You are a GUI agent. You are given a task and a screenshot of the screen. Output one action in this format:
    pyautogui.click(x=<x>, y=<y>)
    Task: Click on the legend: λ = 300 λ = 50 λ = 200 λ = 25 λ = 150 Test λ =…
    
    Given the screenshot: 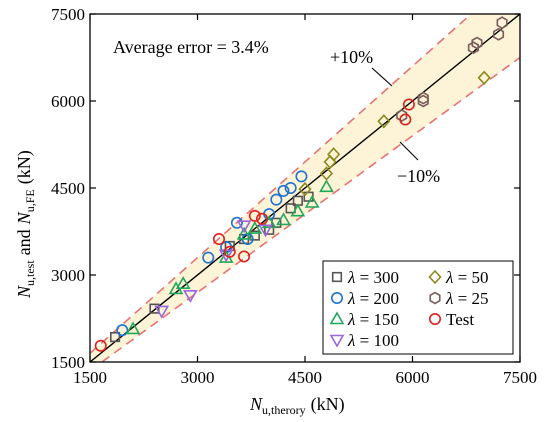 What is the action you would take?
    pyautogui.click(x=418, y=307)
    